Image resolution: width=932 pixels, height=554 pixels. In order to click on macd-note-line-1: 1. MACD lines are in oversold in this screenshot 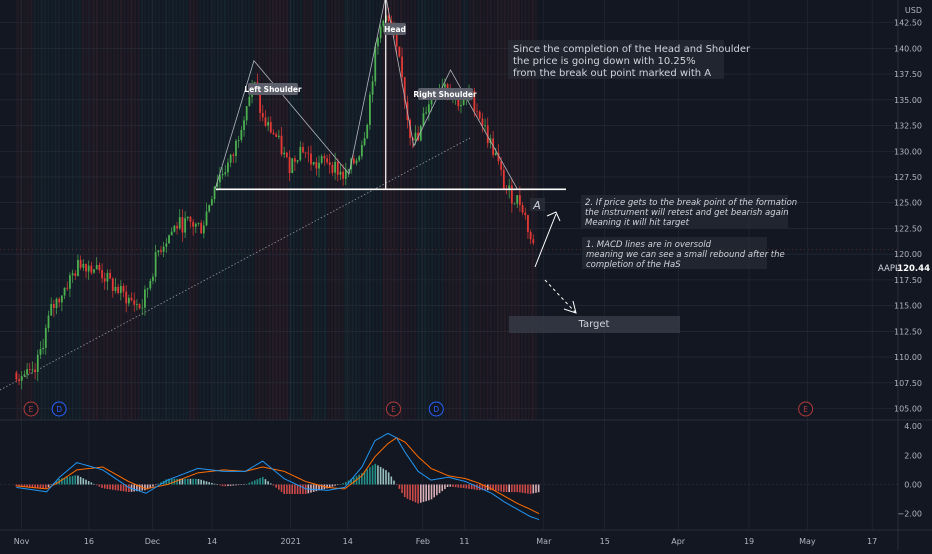, I will do `click(649, 245)`.